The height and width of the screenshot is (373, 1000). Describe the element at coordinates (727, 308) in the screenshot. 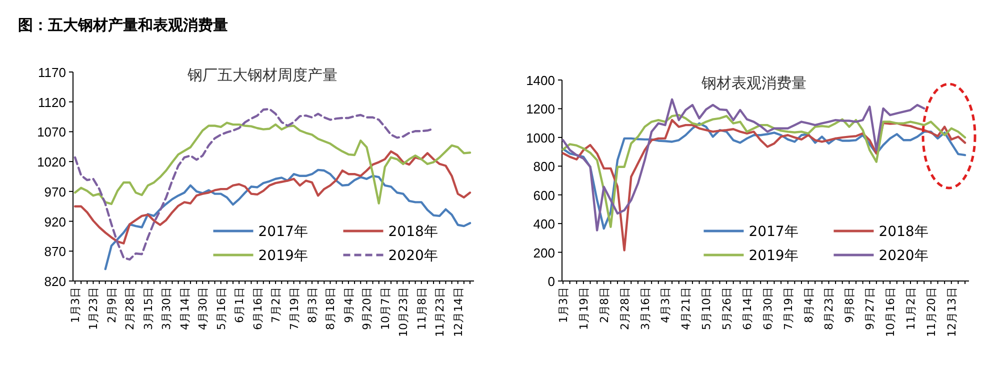

I see `x-tick-label: 5月26日` at that location.